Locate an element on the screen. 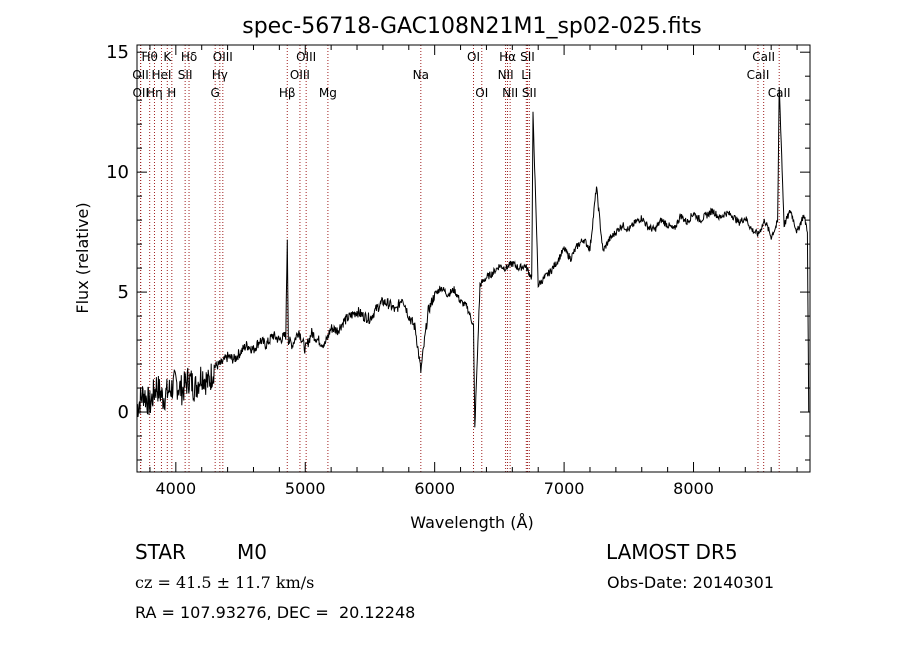 This screenshot has height=649, width=900. spectral-line-label: Hθ is located at coordinates (149, 57).